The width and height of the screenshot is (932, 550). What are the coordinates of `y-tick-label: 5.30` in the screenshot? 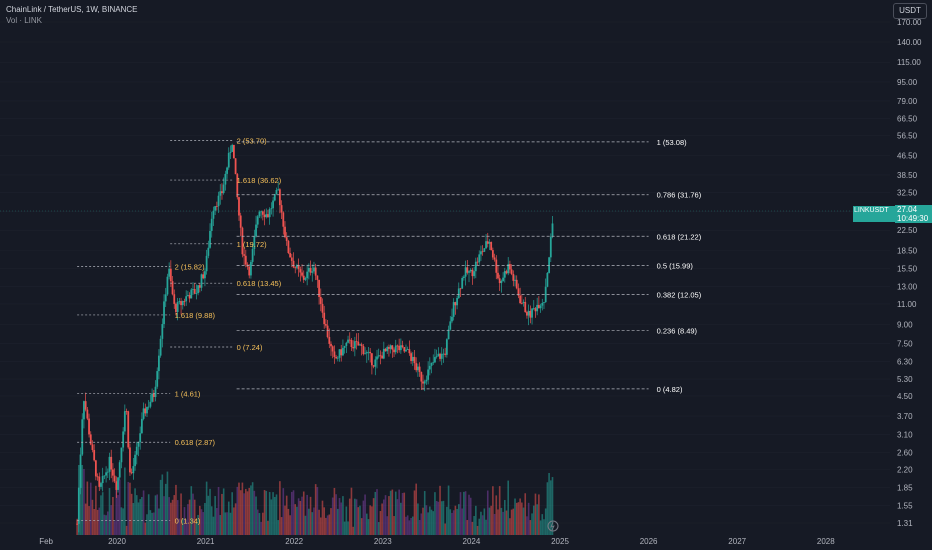 It's located at (905, 379).